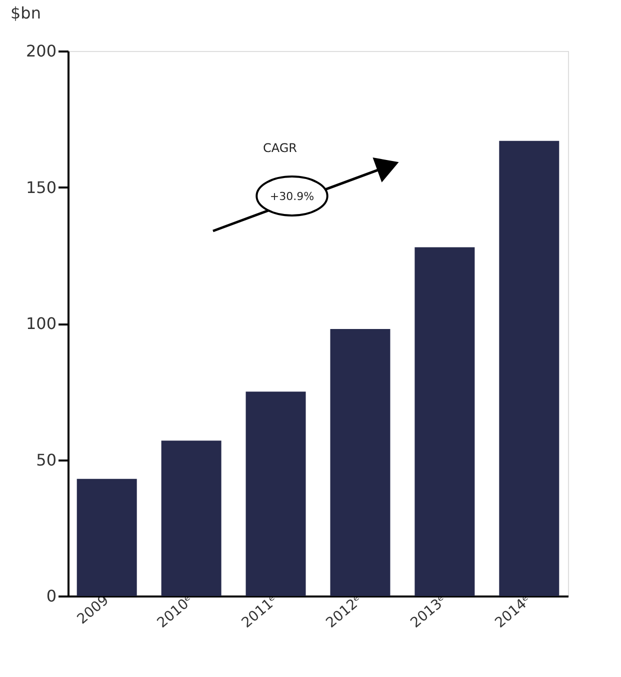 The width and height of the screenshot is (621, 677). What do you see at coordinates (46, 460) in the screenshot?
I see `y-tick-label: 50` at bounding box center [46, 460].